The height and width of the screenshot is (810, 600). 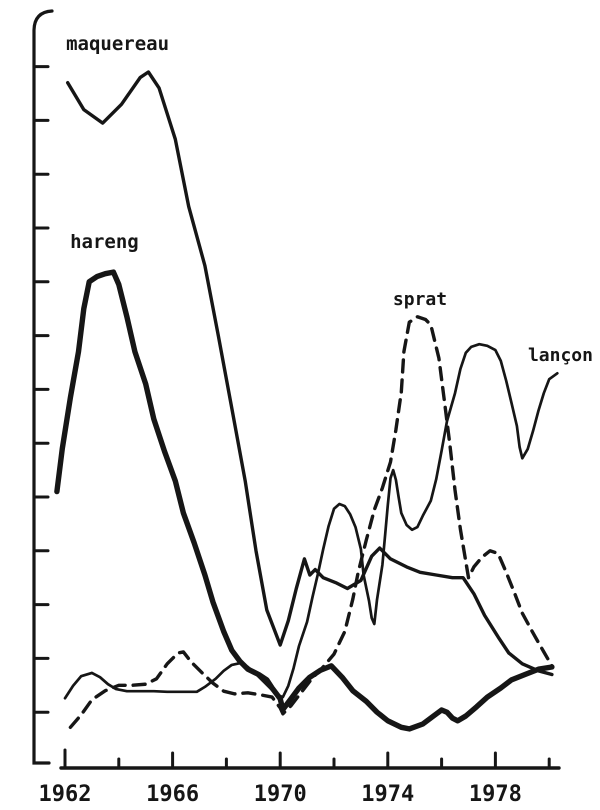 I want to click on x-axis-tick-label: 1962, so click(x=65, y=794).